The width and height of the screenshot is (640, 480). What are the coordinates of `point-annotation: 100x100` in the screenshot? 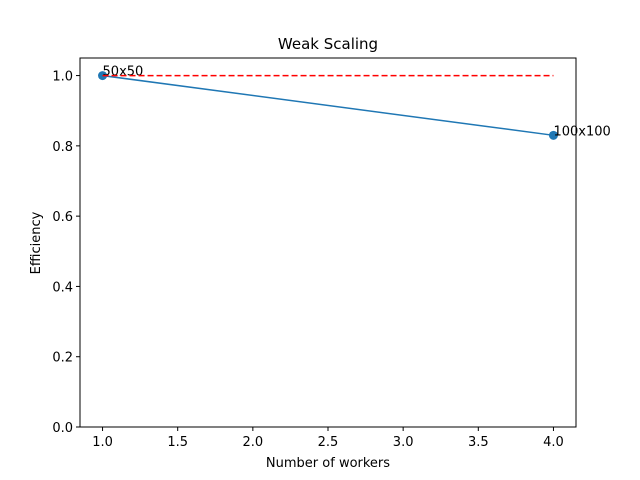 It's located at (581, 131).